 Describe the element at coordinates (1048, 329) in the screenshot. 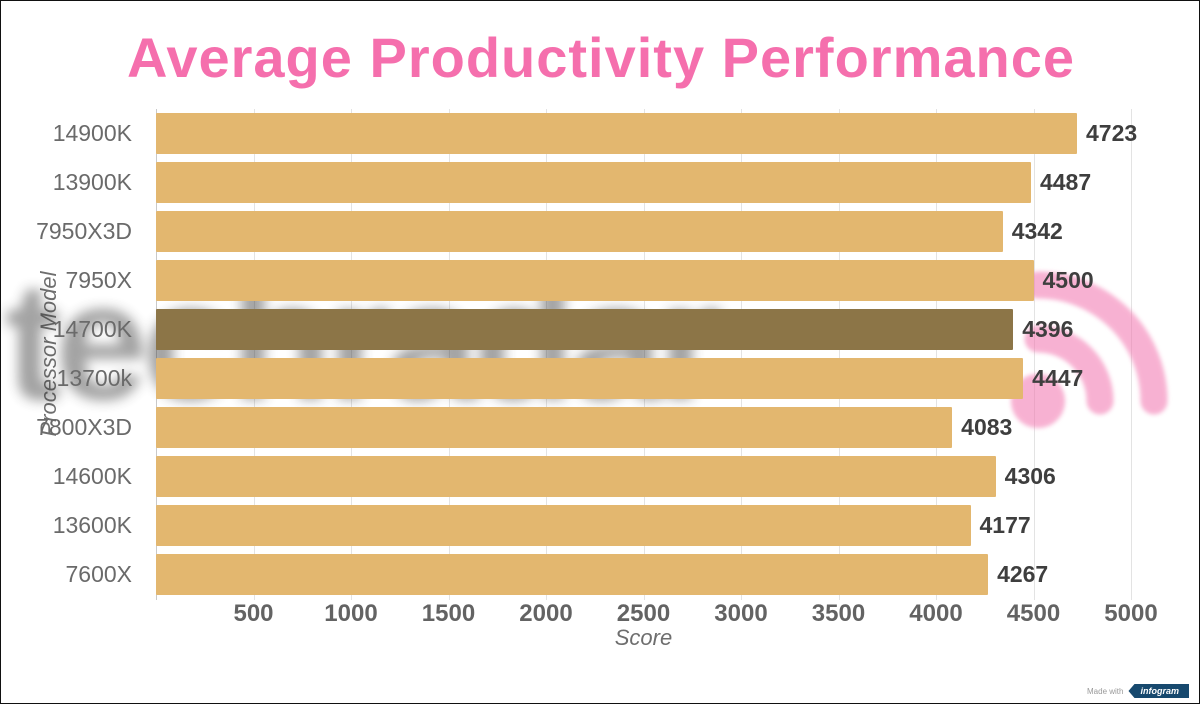

I see `bar-value: 4396` at that location.